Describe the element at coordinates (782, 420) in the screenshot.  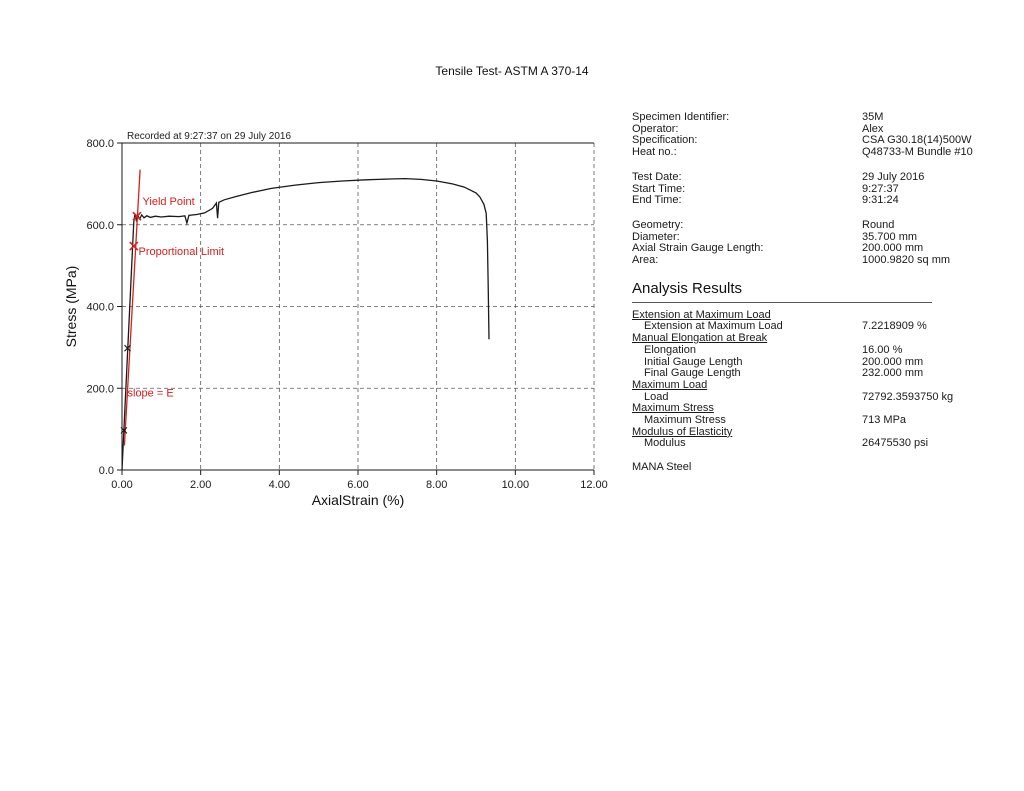
I see `data-row: Maximum Stress 713 MPa` at that location.